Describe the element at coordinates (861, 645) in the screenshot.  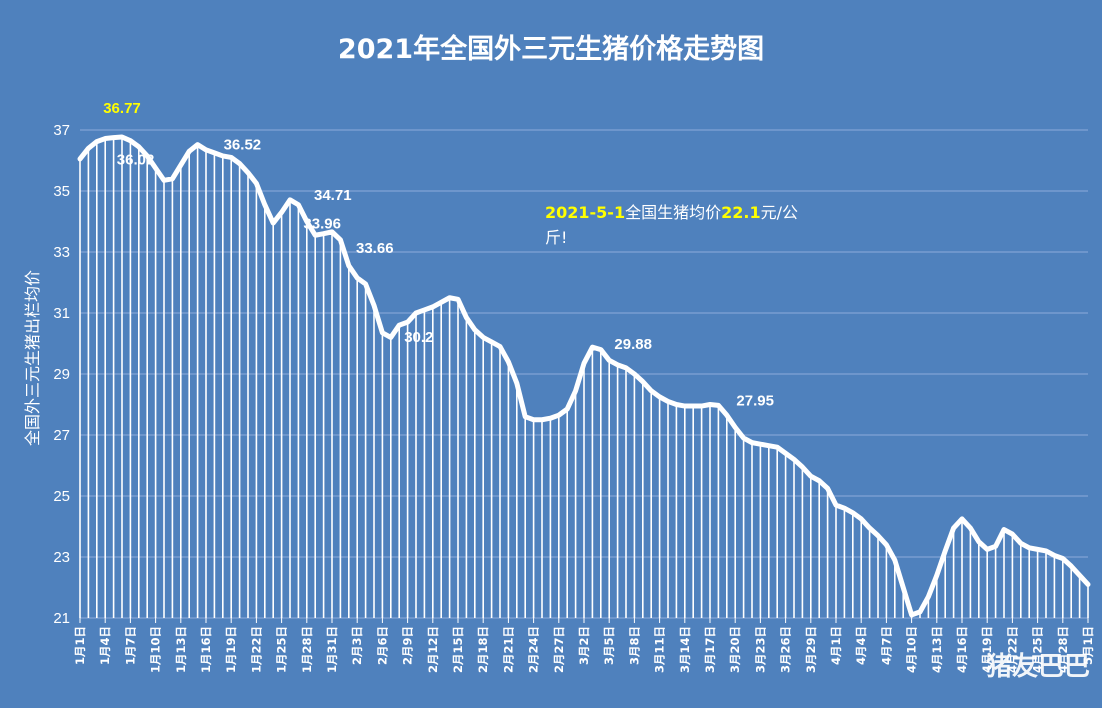
I see `x-tick-label: 4月4日` at that location.